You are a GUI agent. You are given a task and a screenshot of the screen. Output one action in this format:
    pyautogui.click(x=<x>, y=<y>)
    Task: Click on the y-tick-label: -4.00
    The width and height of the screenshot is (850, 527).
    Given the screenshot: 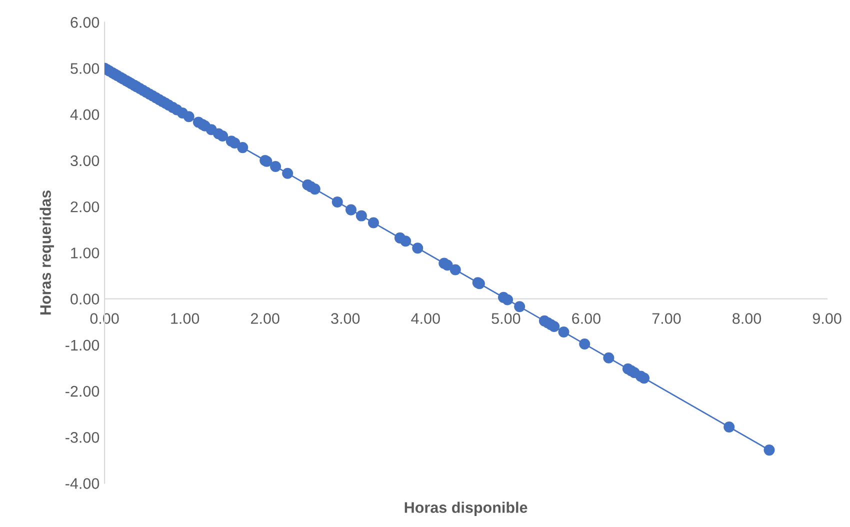 What is the action you would take?
    pyautogui.click(x=83, y=483)
    